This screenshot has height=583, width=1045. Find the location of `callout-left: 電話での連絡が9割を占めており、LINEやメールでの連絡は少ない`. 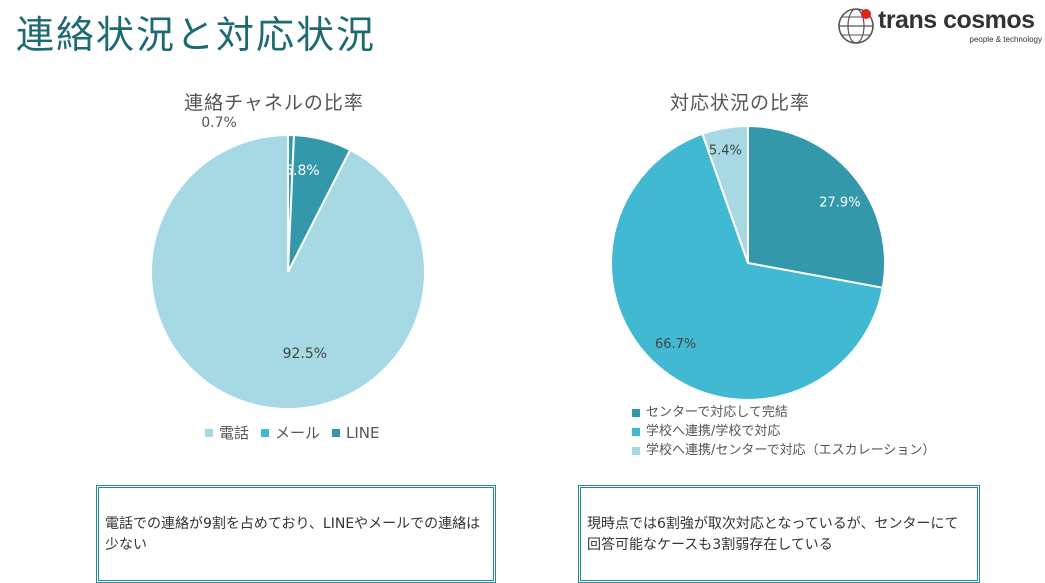

callout-left: 電話での連絡が9割を占めており、LINEやメールでの連絡は少ない is located at coordinates (296, 534).